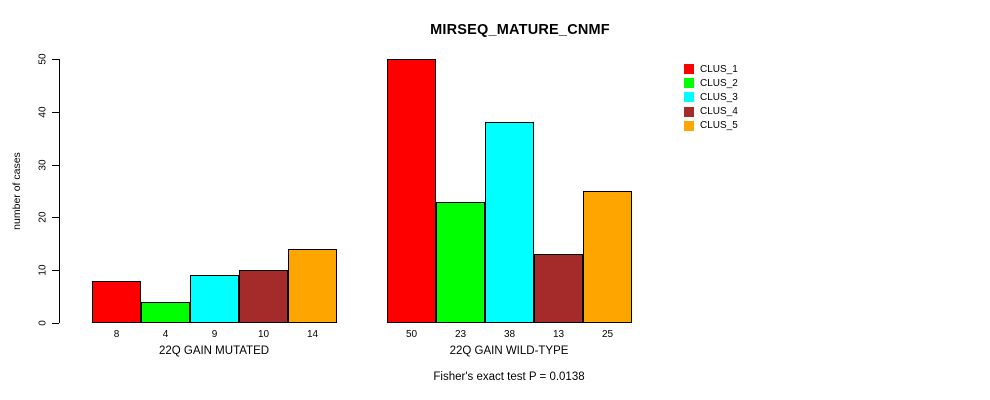 This screenshot has height=400, width=990. Describe the element at coordinates (558, 288) in the screenshot. I see `bar-clus_4-group2` at that location.